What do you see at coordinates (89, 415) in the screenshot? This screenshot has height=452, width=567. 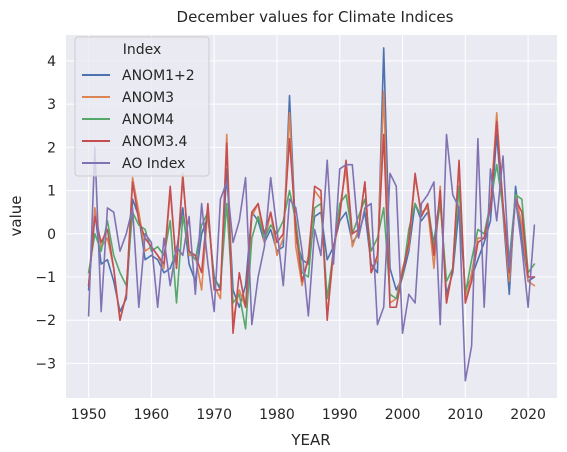 I see `x-tick-label: 1950` at bounding box center [89, 415].